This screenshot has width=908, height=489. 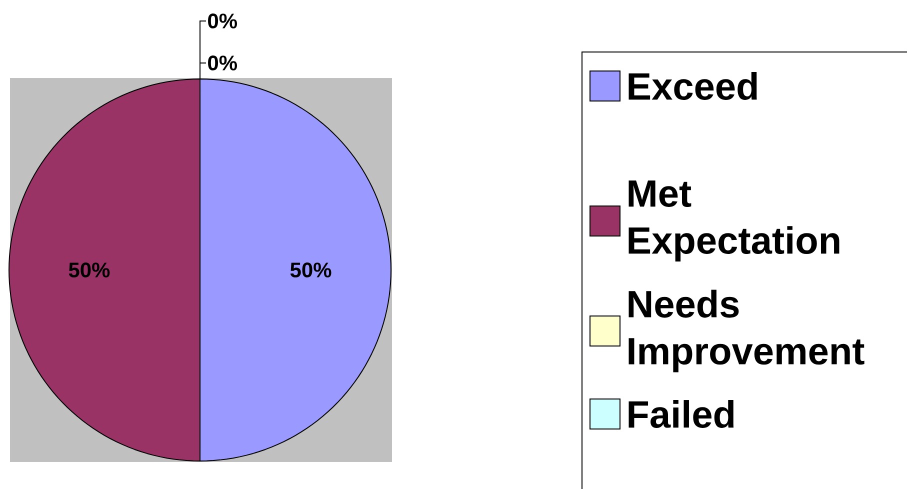 I want to click on legend-label: Failed, so click(x=681, y=414).